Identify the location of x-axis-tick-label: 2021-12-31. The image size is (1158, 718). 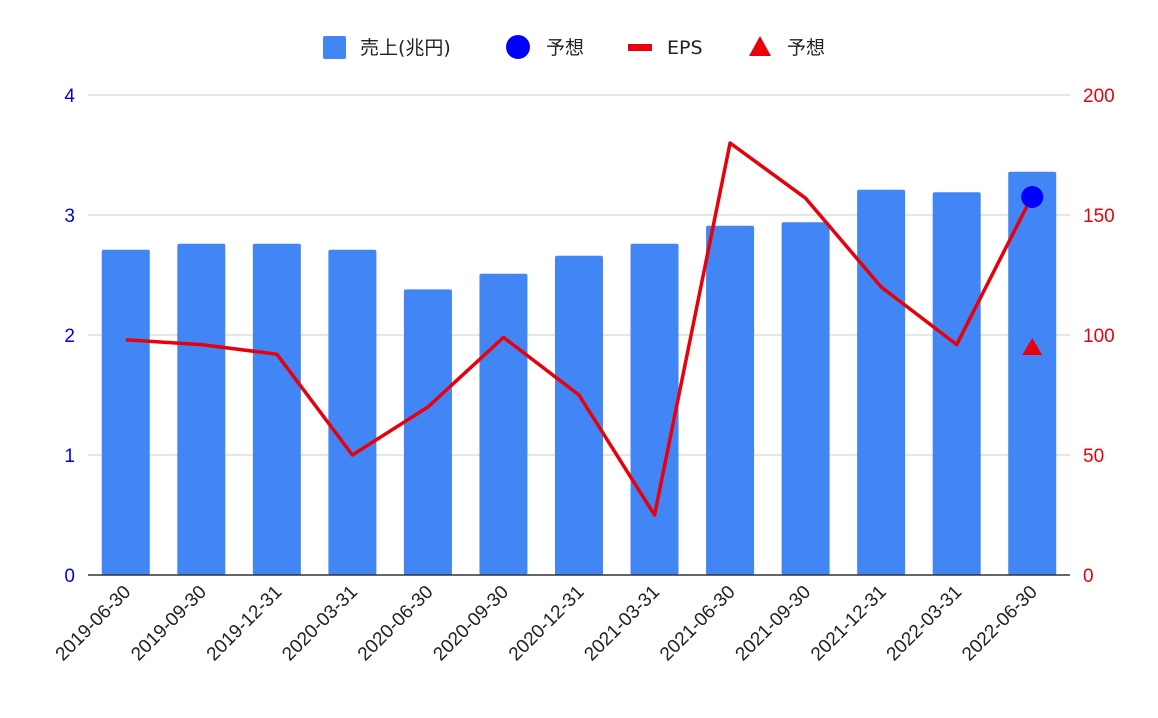
(849, 624).